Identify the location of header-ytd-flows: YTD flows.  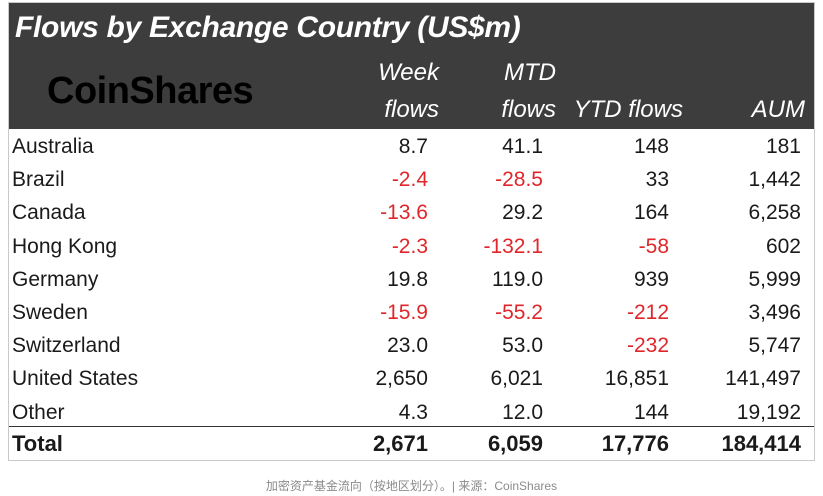
(618, 94).